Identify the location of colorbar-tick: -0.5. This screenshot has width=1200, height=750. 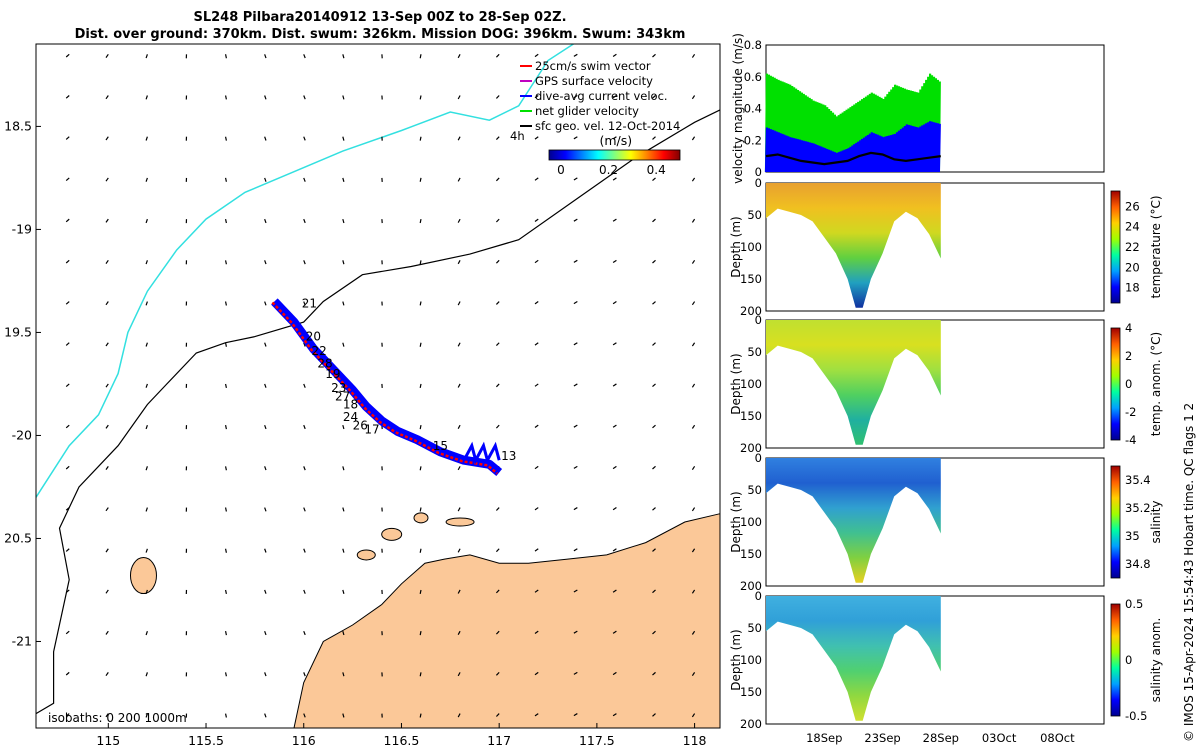
(1136, 716).